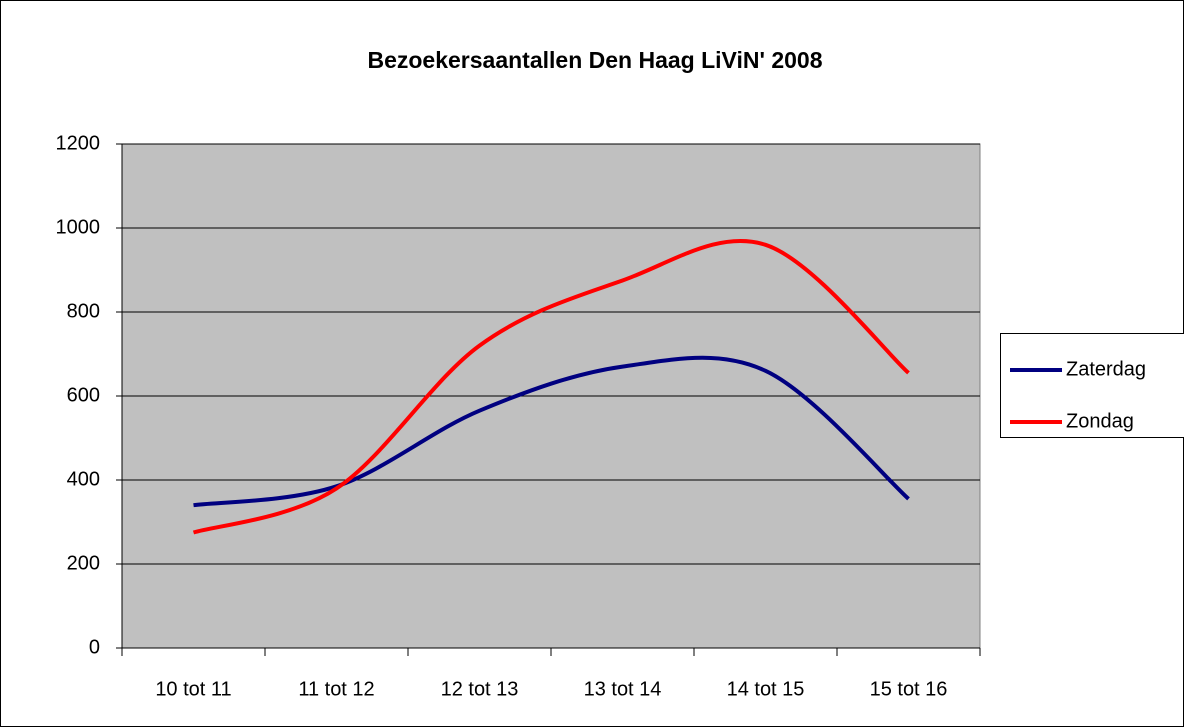 Image resolution: width=1184 pixels, height=727 pixels. Describe the element at coordinates (909, 689) in the screenshot. I see `x-tick-label: 15 tot 16` at that location.